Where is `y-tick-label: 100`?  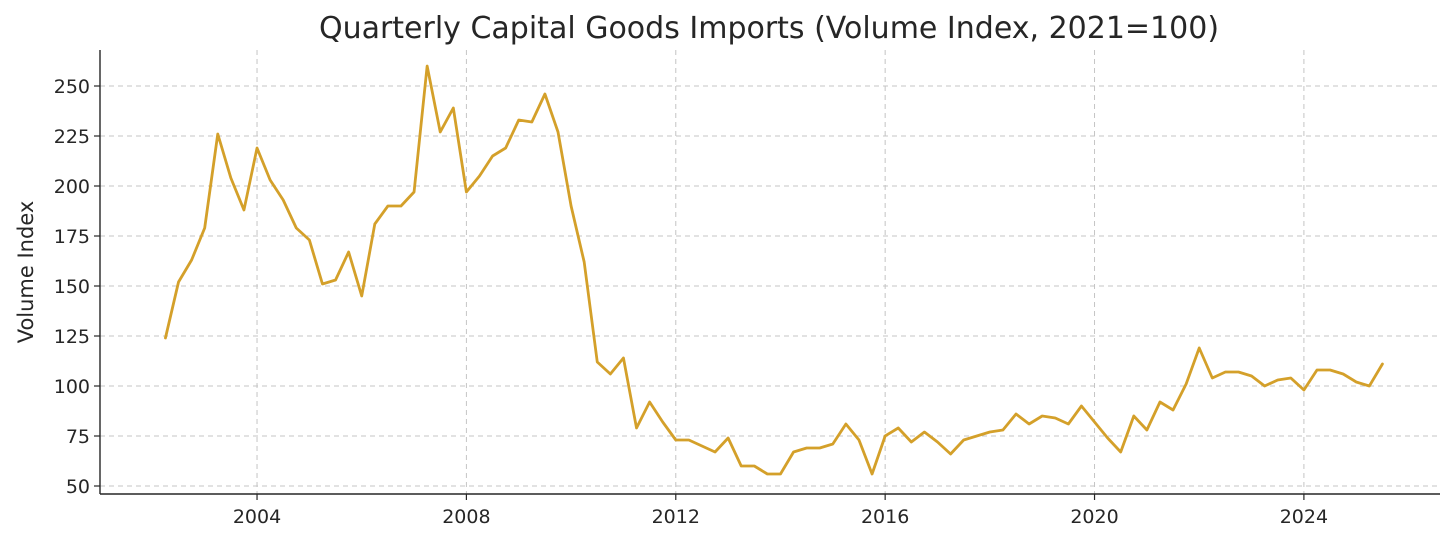
y-tick-label: 100 is located at coordinates (72, 387).